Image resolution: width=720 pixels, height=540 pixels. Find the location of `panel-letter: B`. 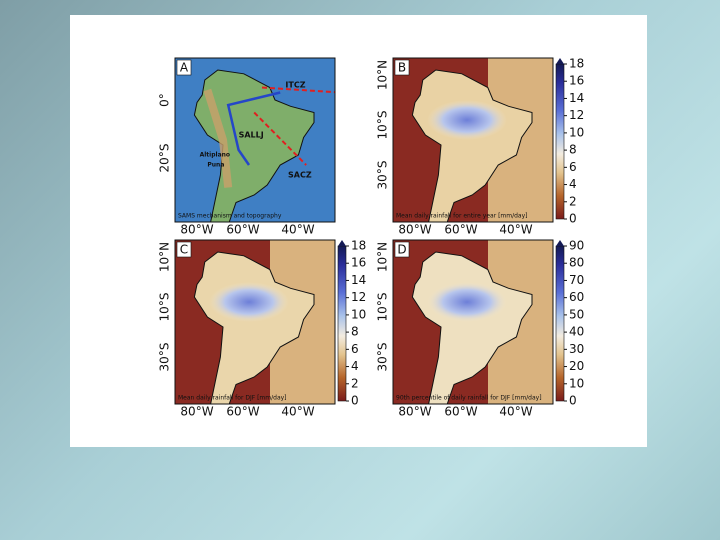

panel-letter: B is located at coordinates (402, 68).